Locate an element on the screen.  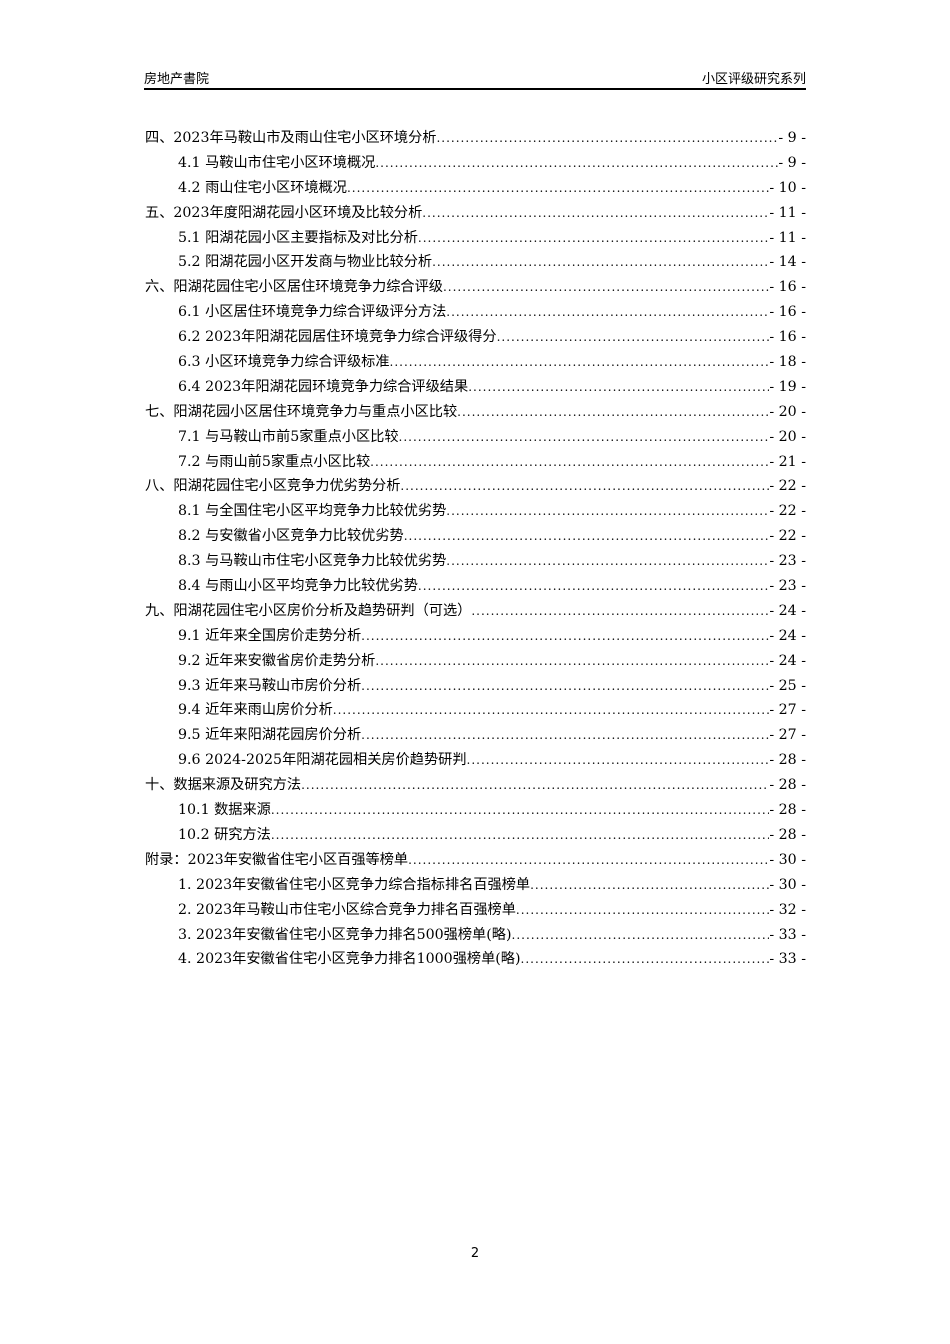
toc-entry-title: 9.3 近年来马鞍山市房价分析 is located at coordinates (270, 685).